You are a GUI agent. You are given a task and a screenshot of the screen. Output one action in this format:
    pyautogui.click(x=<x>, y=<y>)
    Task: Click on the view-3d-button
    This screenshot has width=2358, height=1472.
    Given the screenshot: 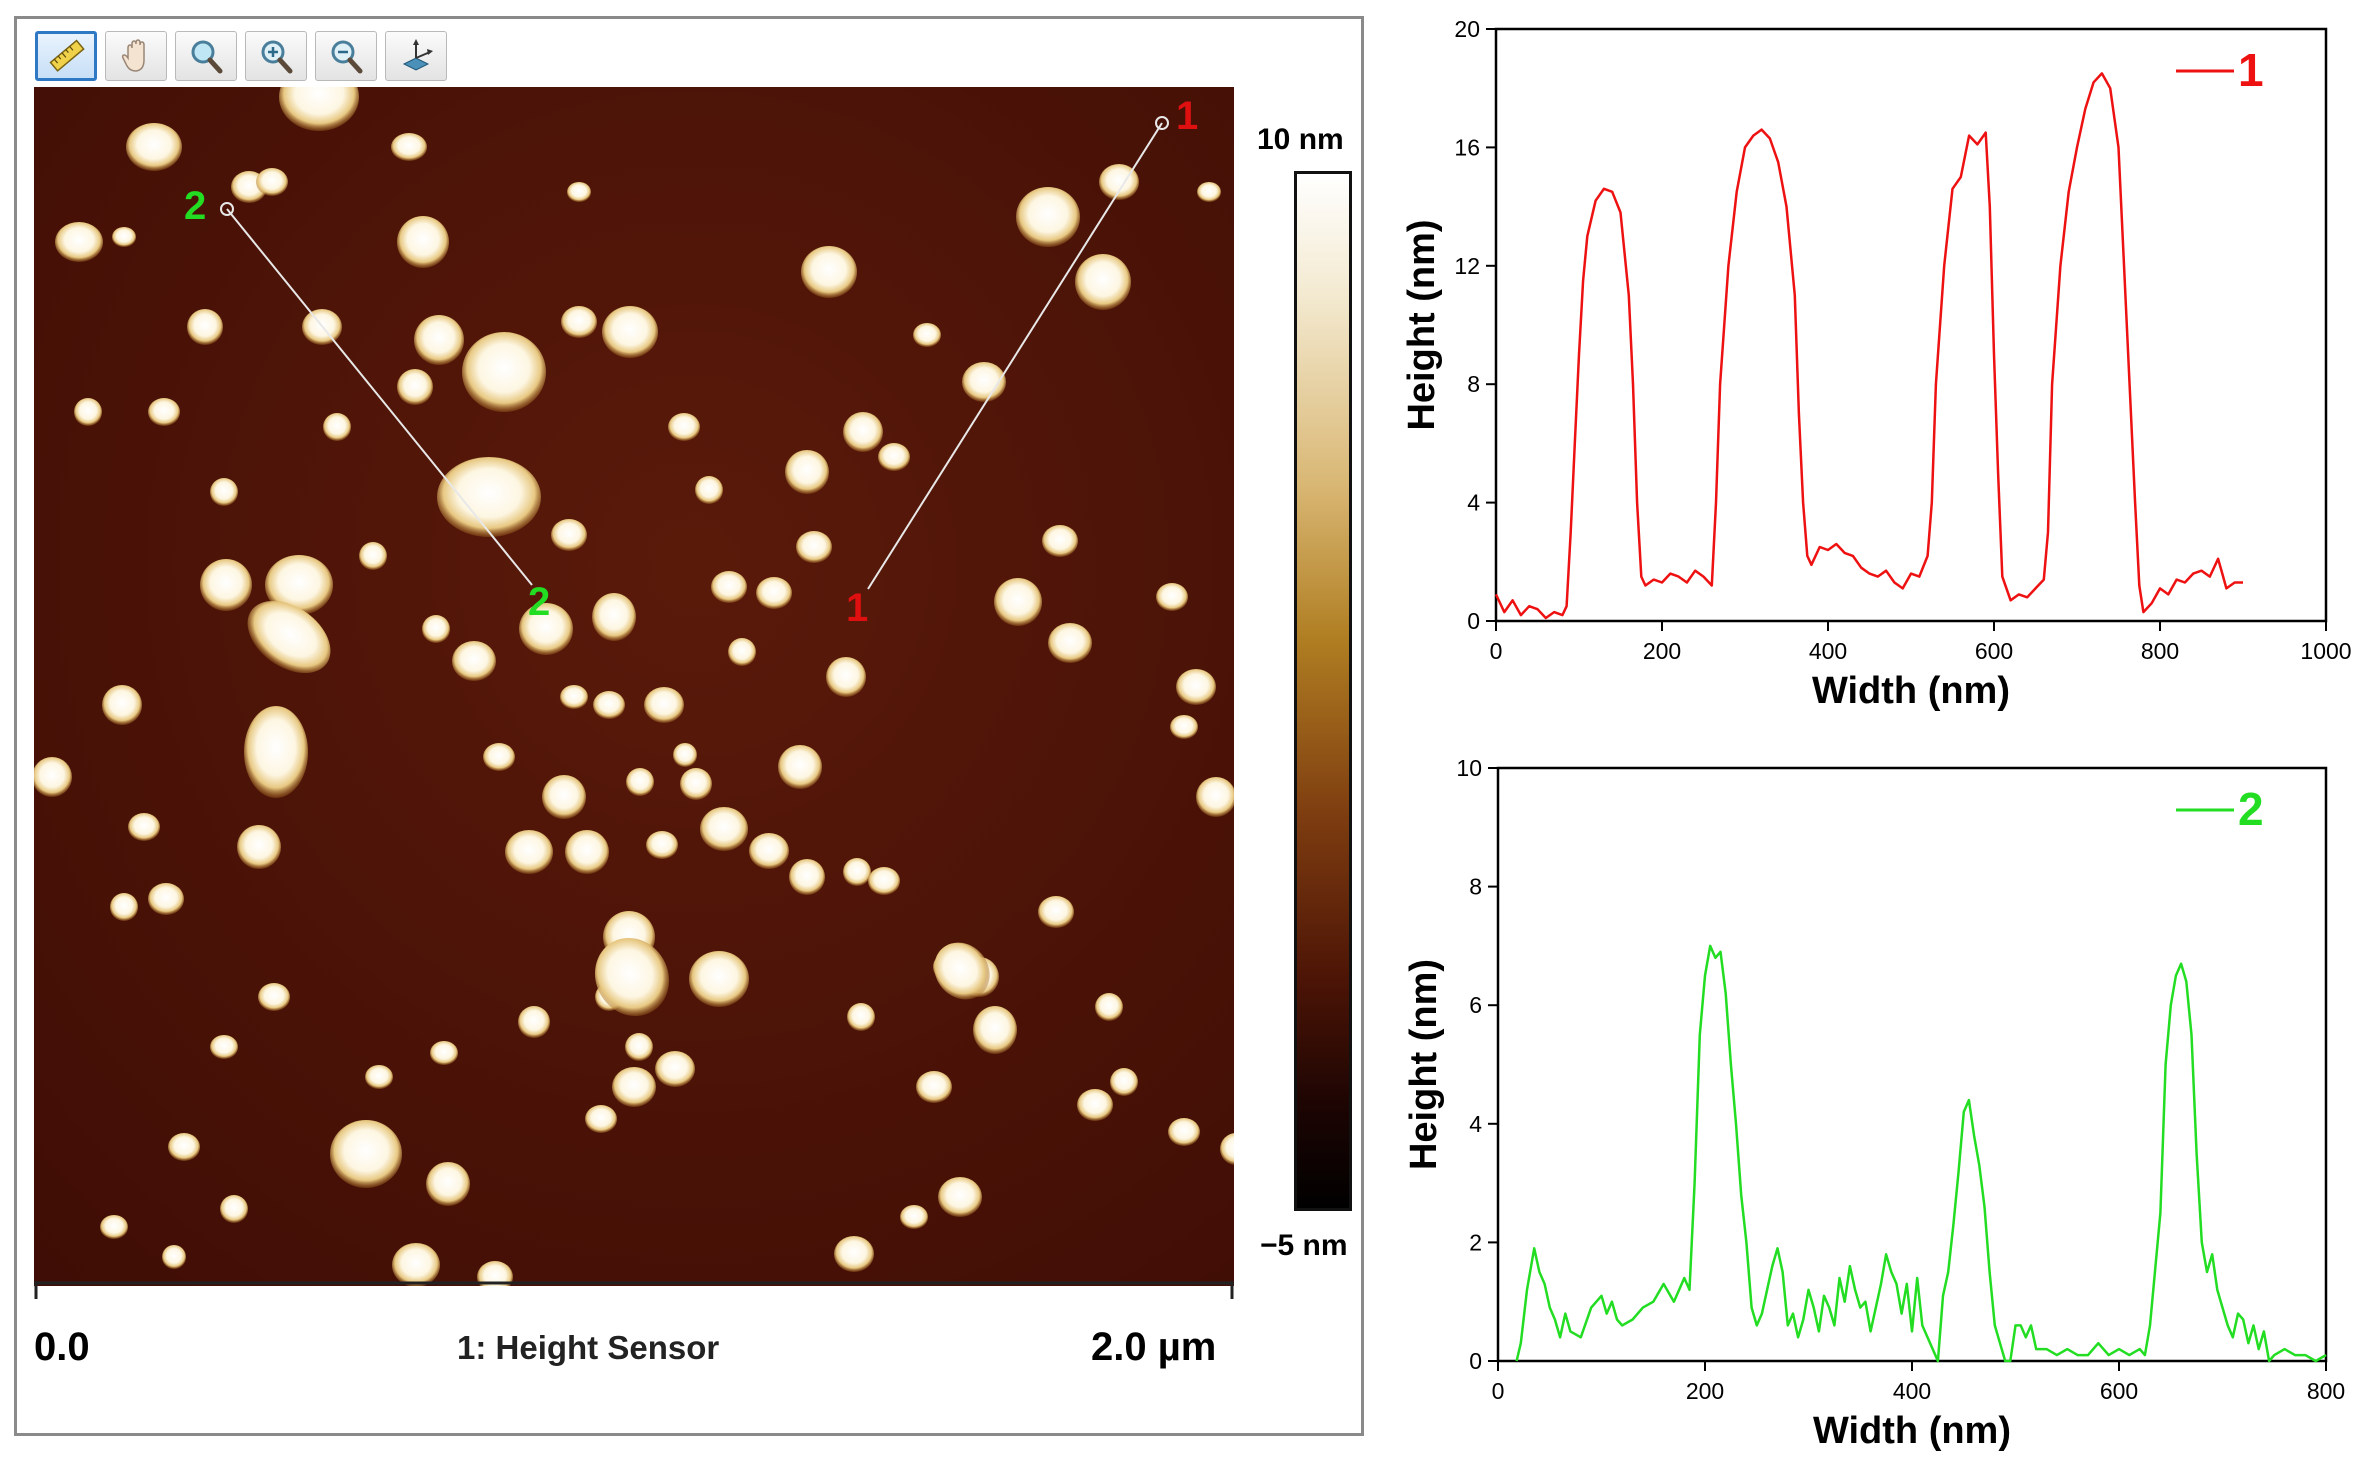 What is the action you would take?
    pyautogui.click(x=416, y=56)
    